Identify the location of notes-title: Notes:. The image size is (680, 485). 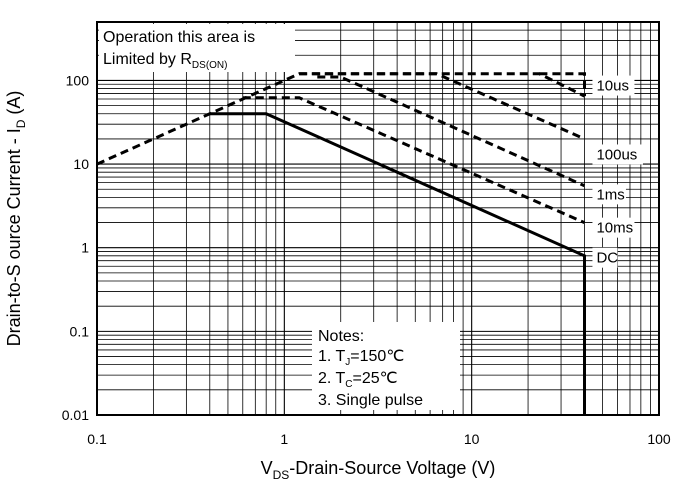
(341, 336).